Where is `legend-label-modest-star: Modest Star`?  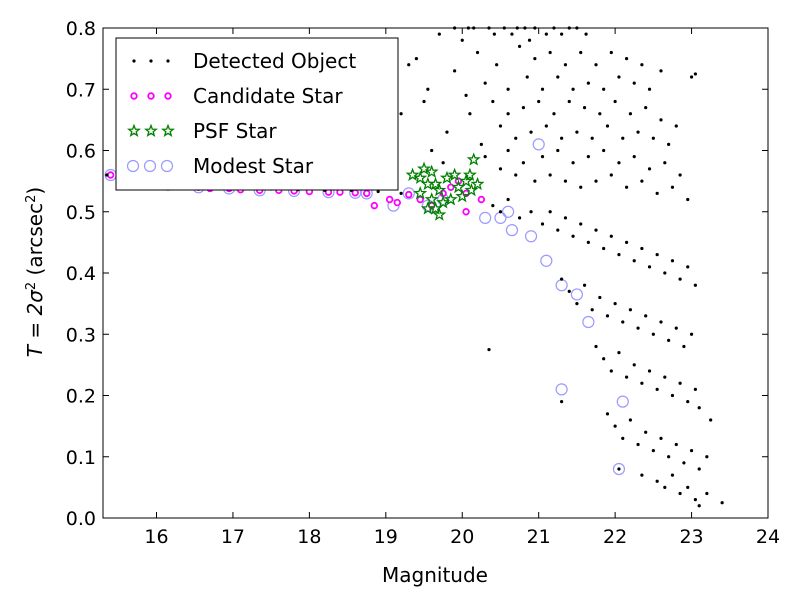
legend-label-modest-star: Modest Star is located at coordinates (253, 166).